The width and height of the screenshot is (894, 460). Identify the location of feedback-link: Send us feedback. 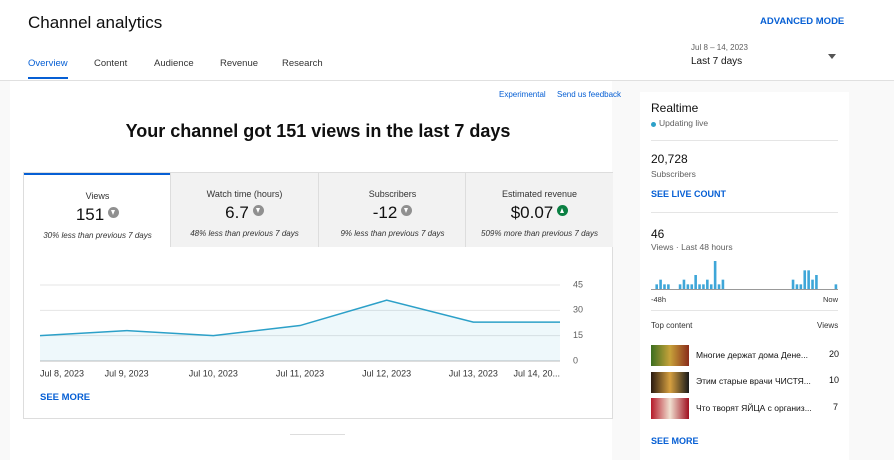
(589, 94).